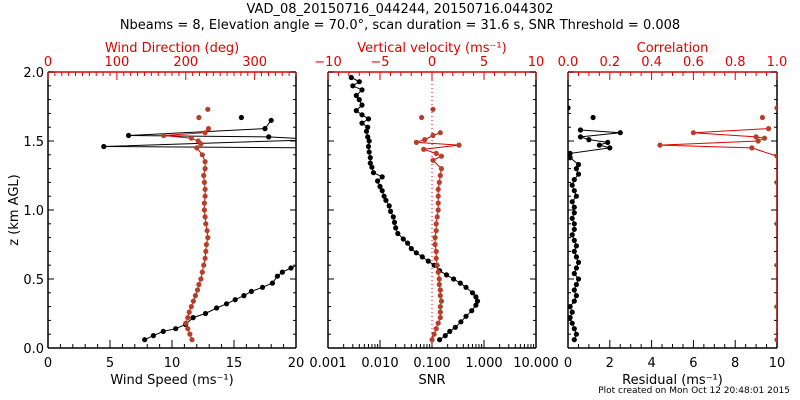  Describe the element at coordinates (768, 113) in the screenshot. I see `series-correlation-isolated` at that location.